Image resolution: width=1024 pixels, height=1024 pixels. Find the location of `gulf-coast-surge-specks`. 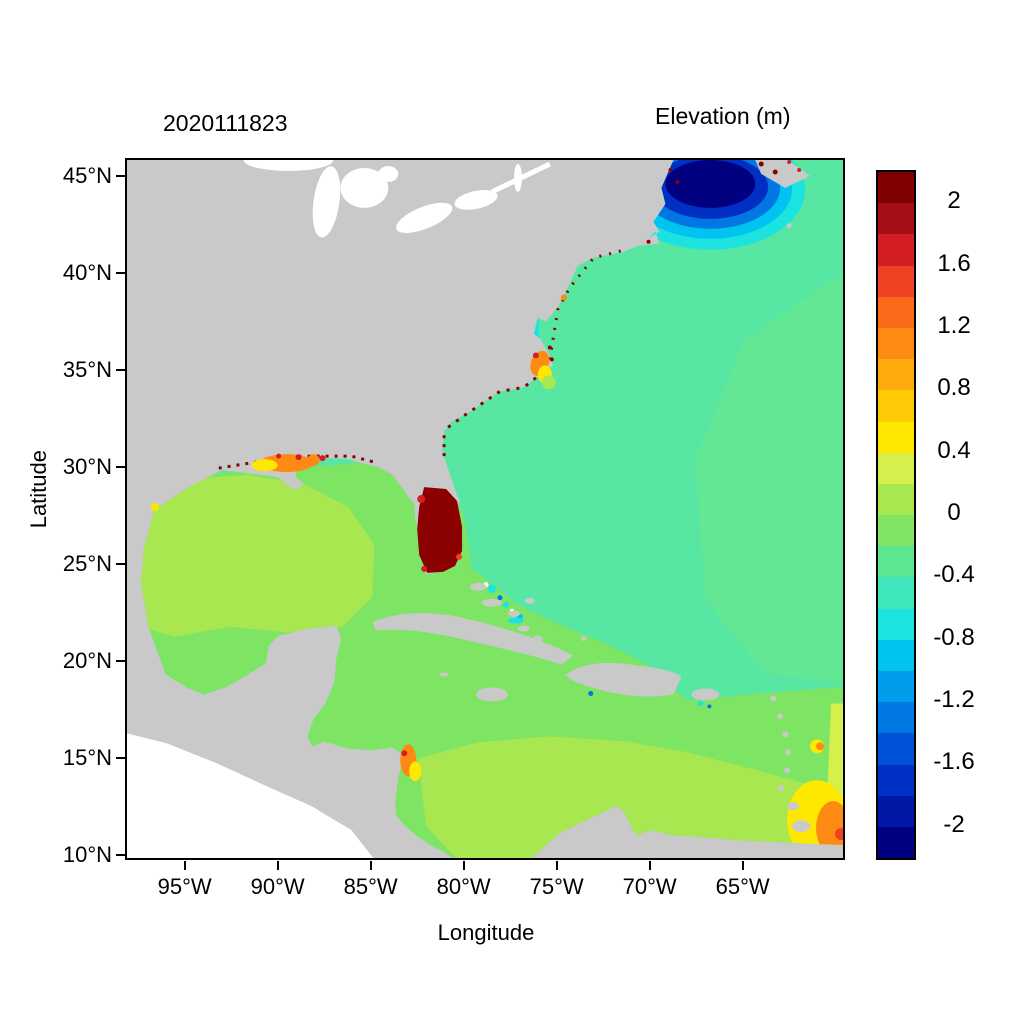

gulf-coast-surge-specks is located at coordinates (298, 462).